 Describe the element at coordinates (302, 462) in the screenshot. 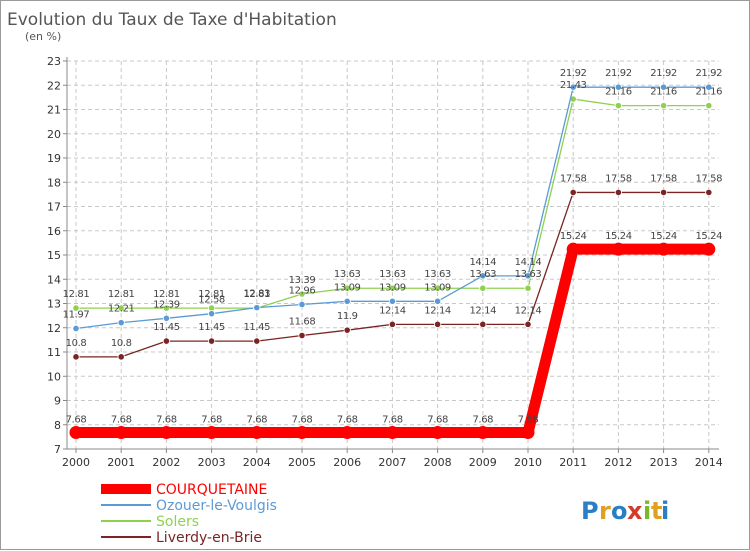

I see `x-tick-label: 2005` at that location.